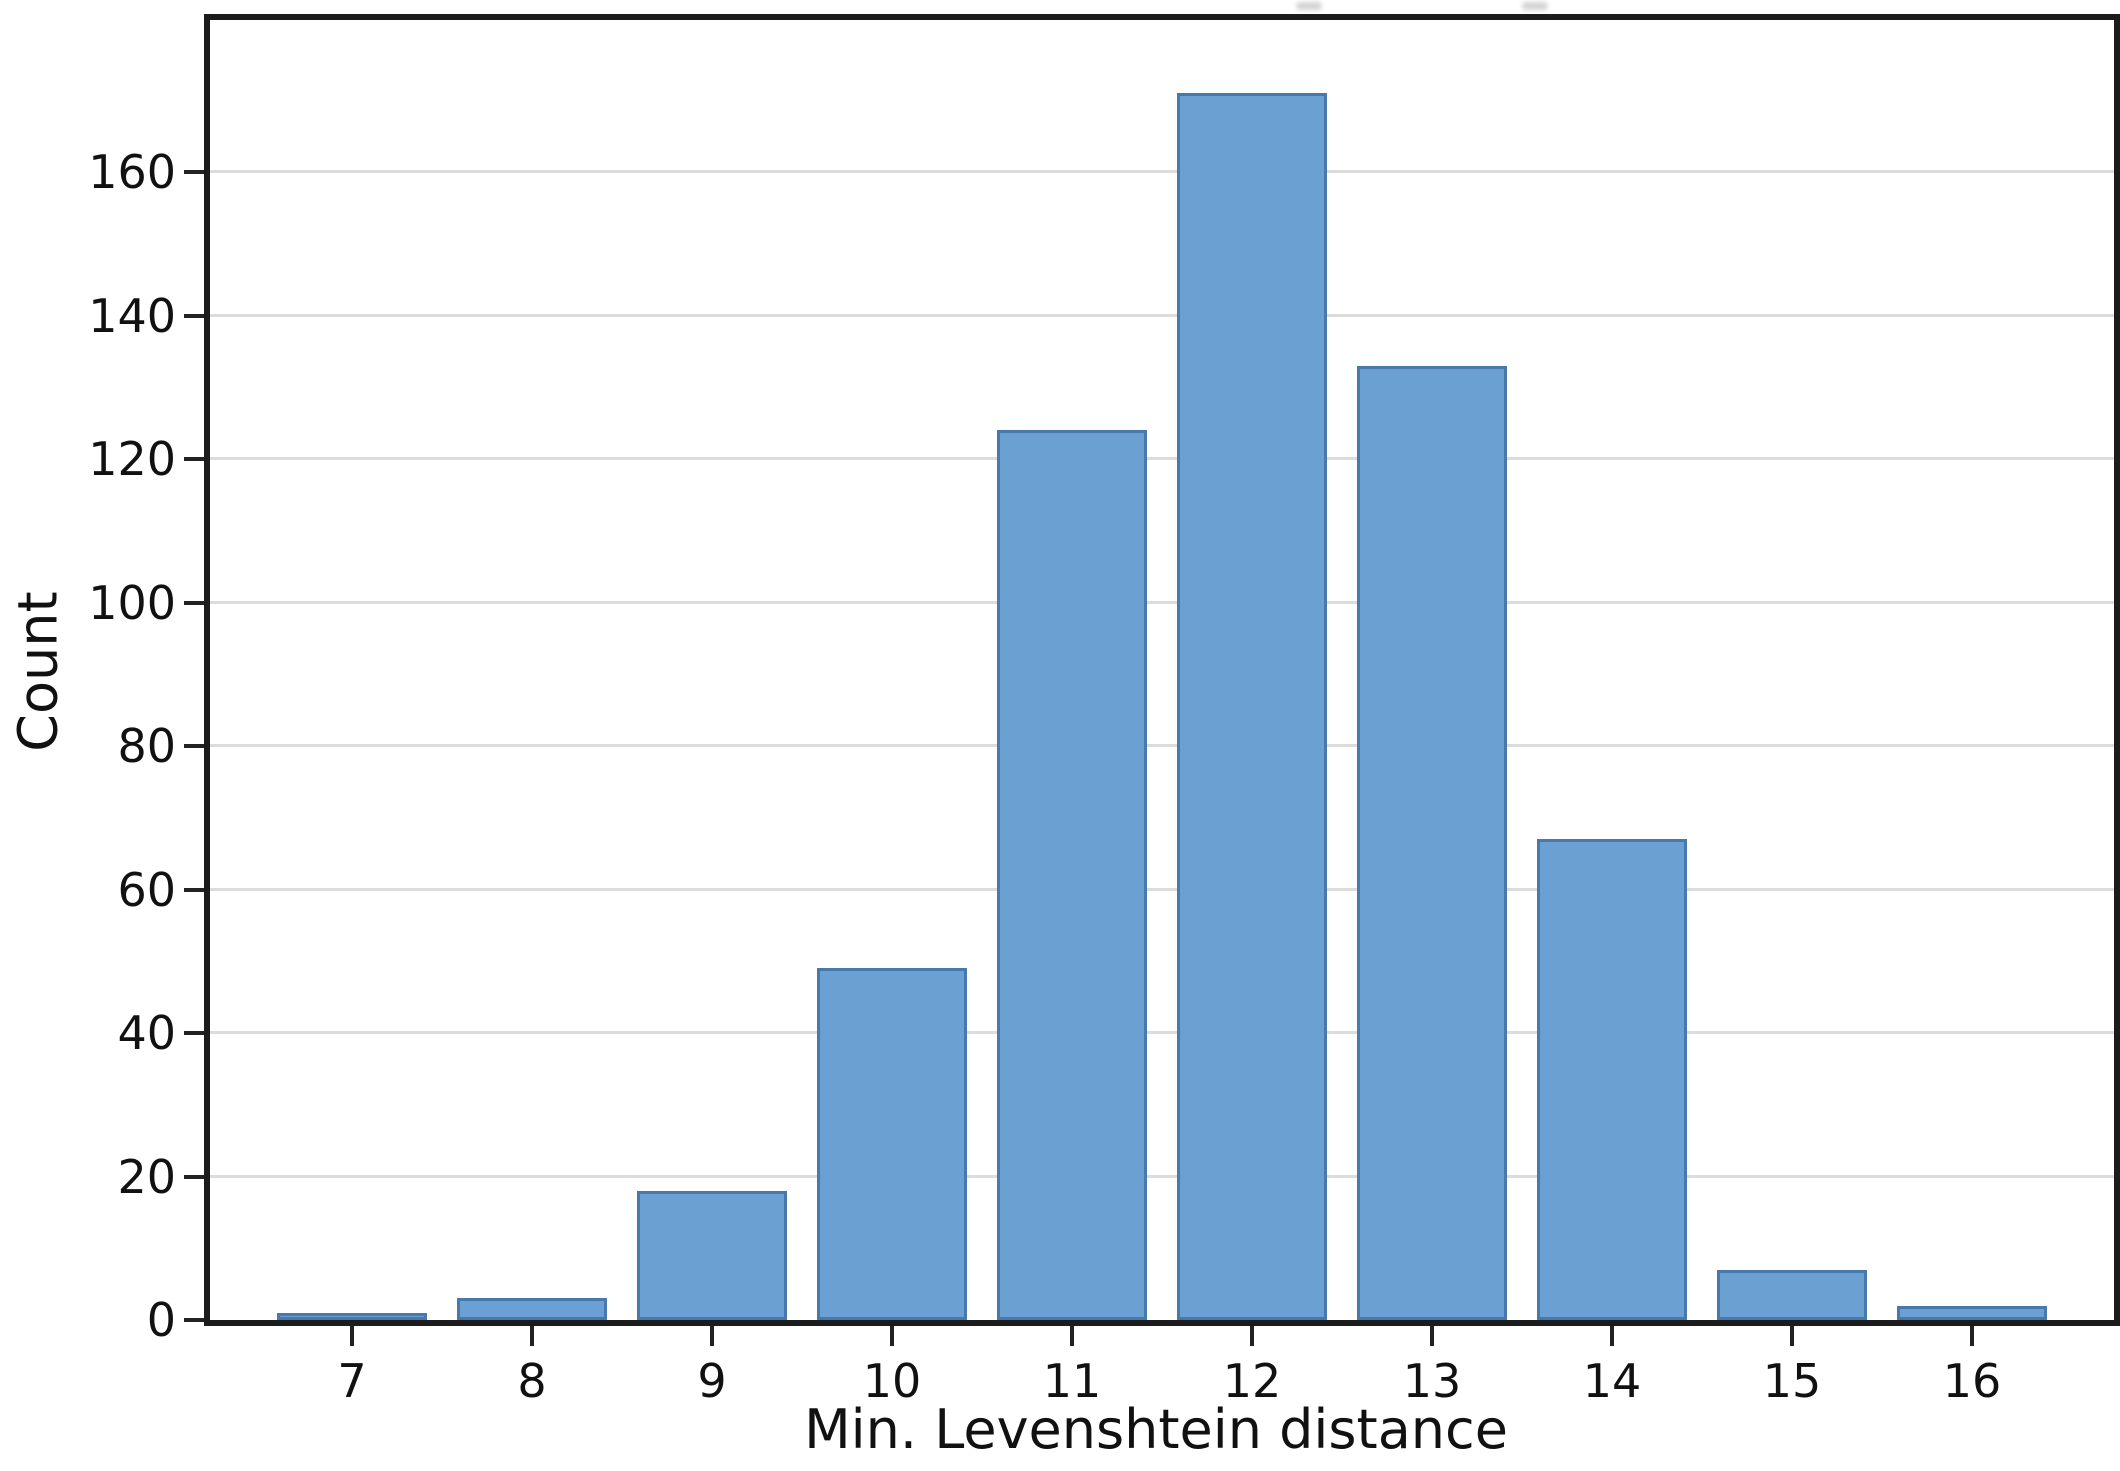  Describe the element at coordinates (132, 459) in the screenshot. I see `y-tick-label-120: 120` at that location.